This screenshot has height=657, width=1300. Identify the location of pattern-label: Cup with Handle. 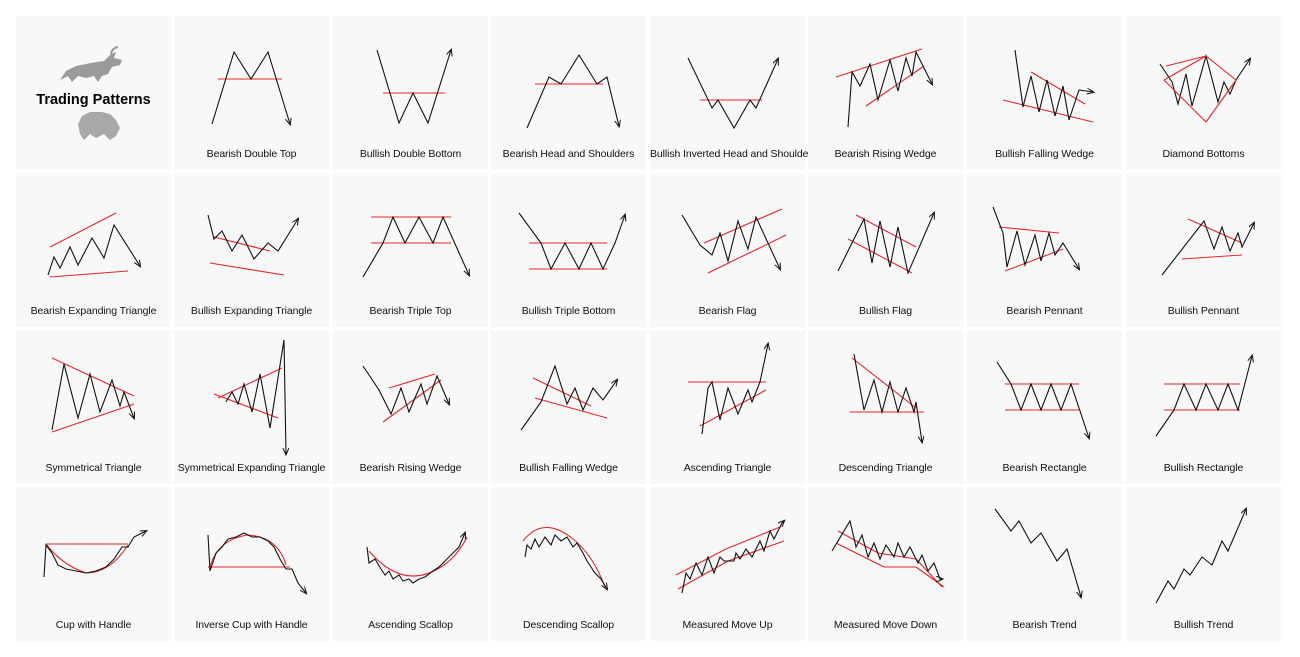
(93, 625).